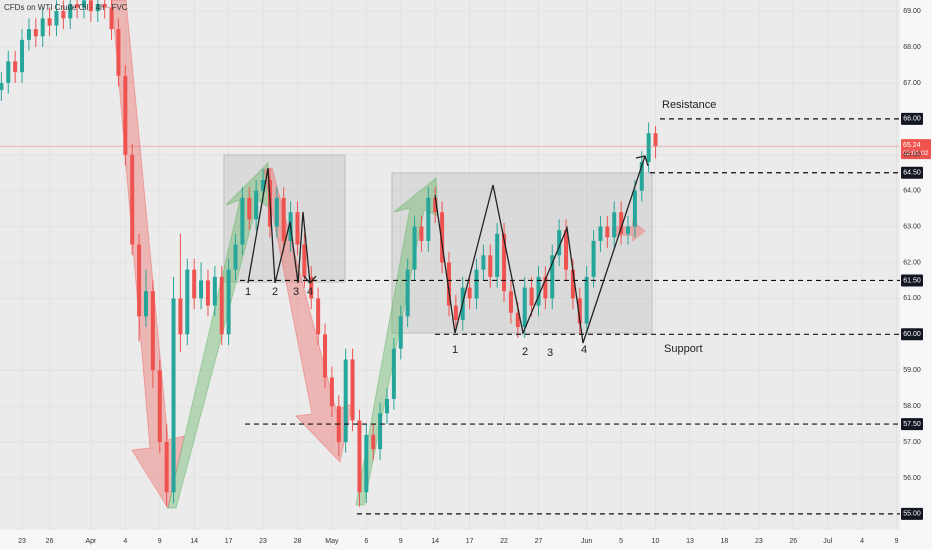  I want to click on level-tag-label: 55.00, so click(912, 514).